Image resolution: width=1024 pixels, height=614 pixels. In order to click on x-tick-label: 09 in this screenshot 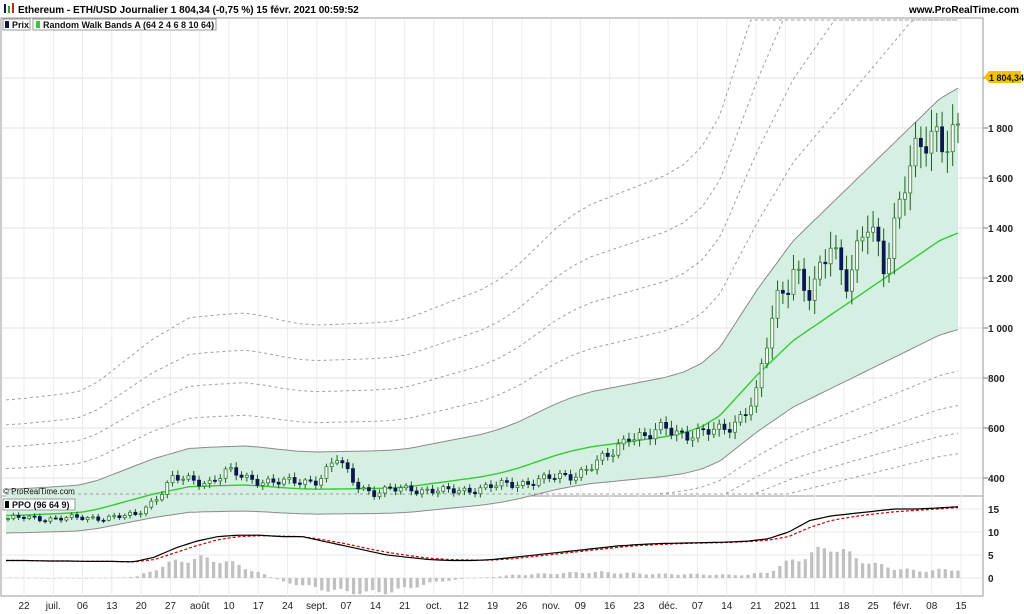, I will do `click(581, 606)`.